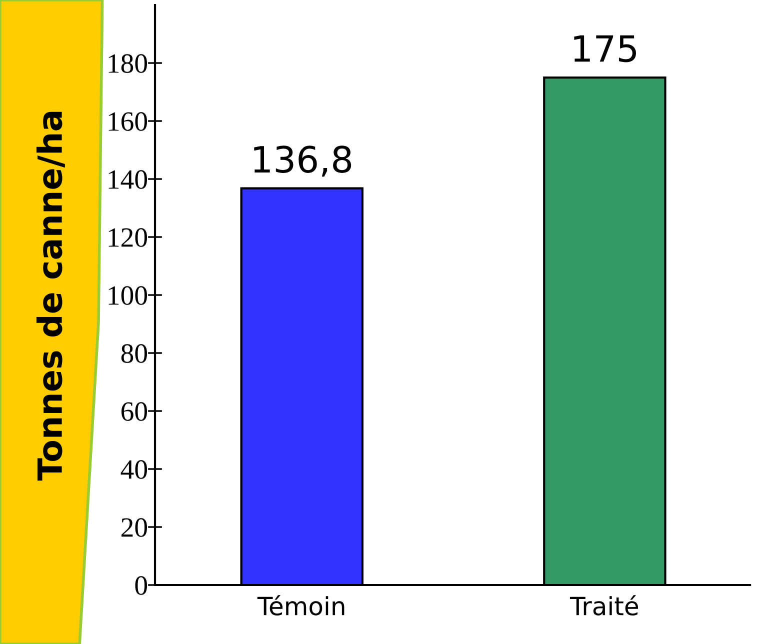  What do you see at coordinates (134, 411) in the screenshot?
I see `y-tick-label: 60` at bounding box center [134, 411].